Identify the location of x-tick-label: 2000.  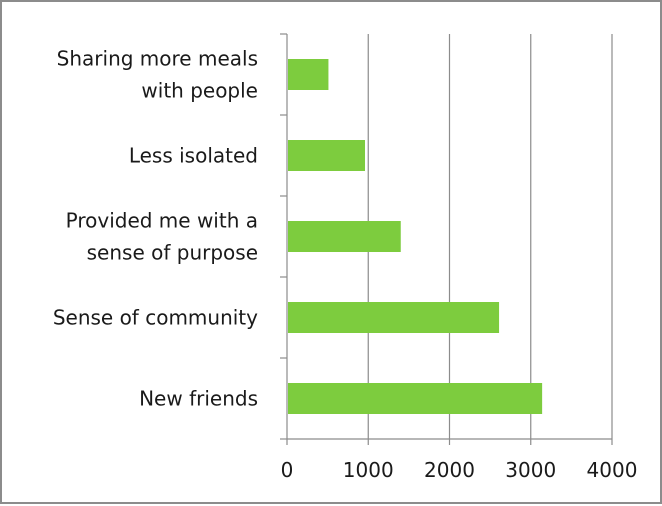
(449, 470).